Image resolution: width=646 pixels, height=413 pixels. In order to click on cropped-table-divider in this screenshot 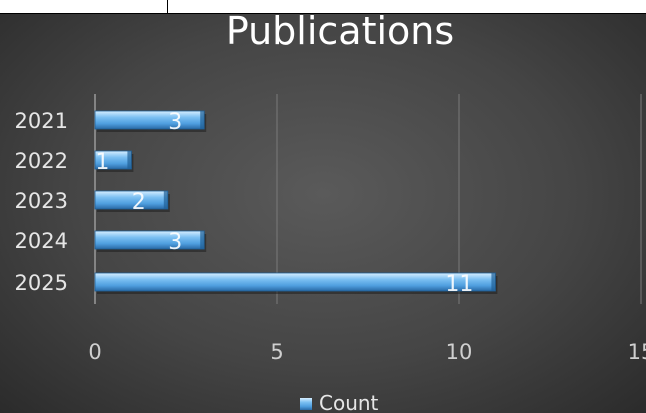, I will do `click(167, 7)`.